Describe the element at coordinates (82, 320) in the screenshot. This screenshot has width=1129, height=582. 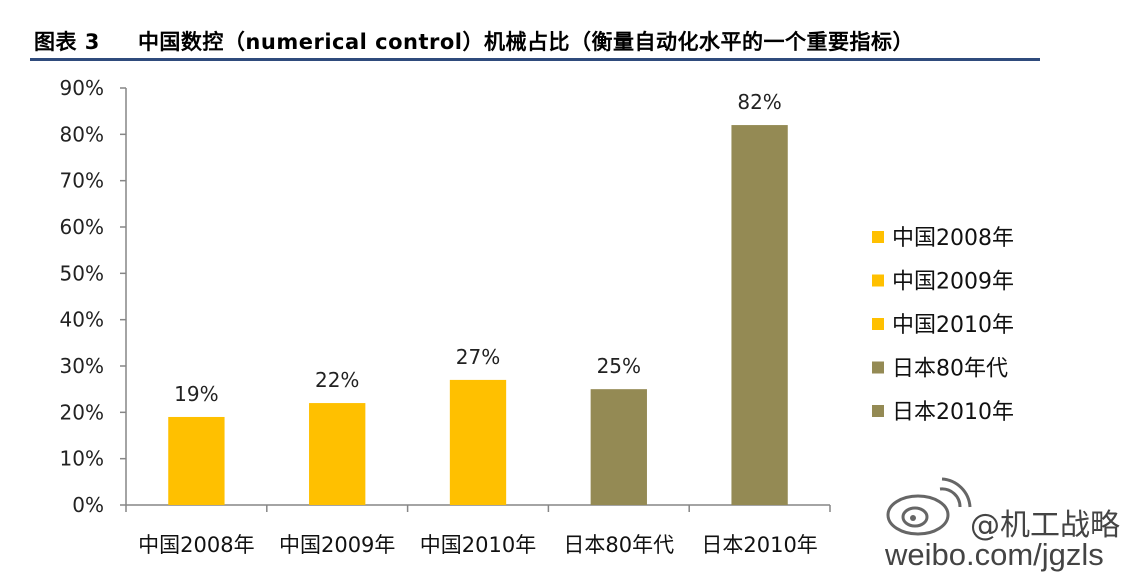
I see `y-tick-label: 40%` at that location.